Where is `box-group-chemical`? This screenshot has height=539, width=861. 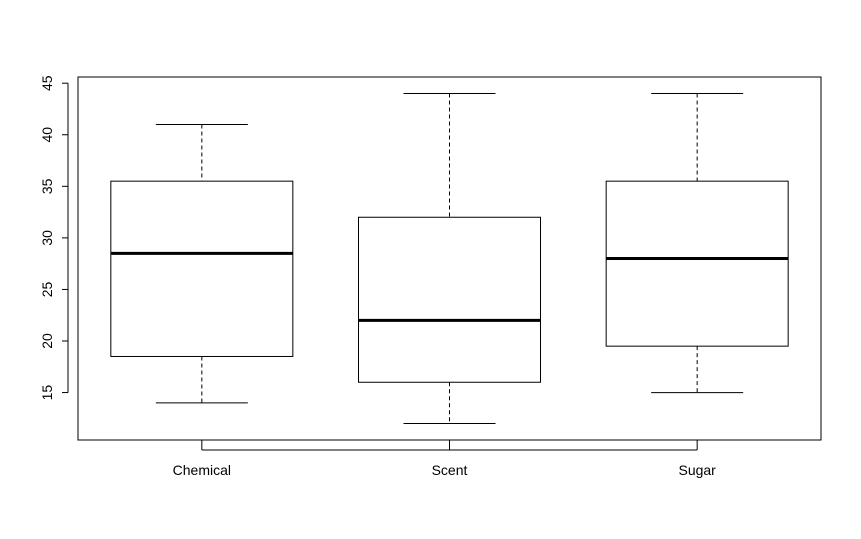 box-group-chemical is located at coordinates (202, 263).